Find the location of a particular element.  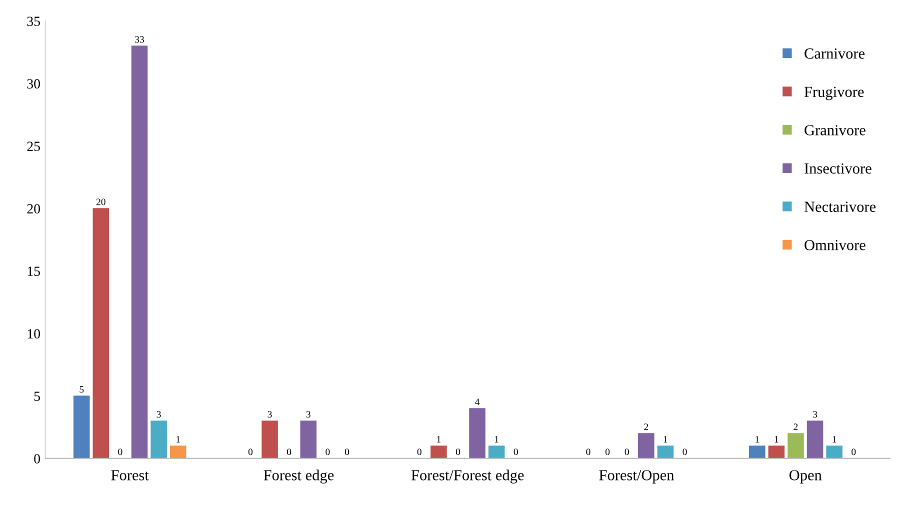

y-tick-label: 35 is located at coordinates (33, 21).